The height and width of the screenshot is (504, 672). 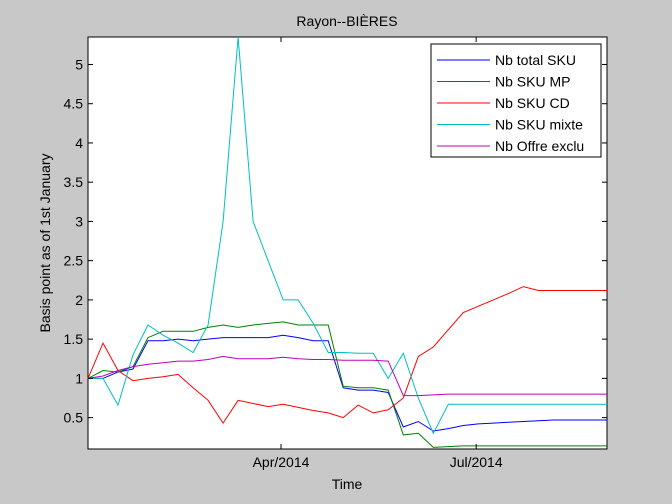 What do you see at coordinates (476, 462) in the screenshot?
I see `x-tick-label: Jul/2014` at bounding box center [476, 462].